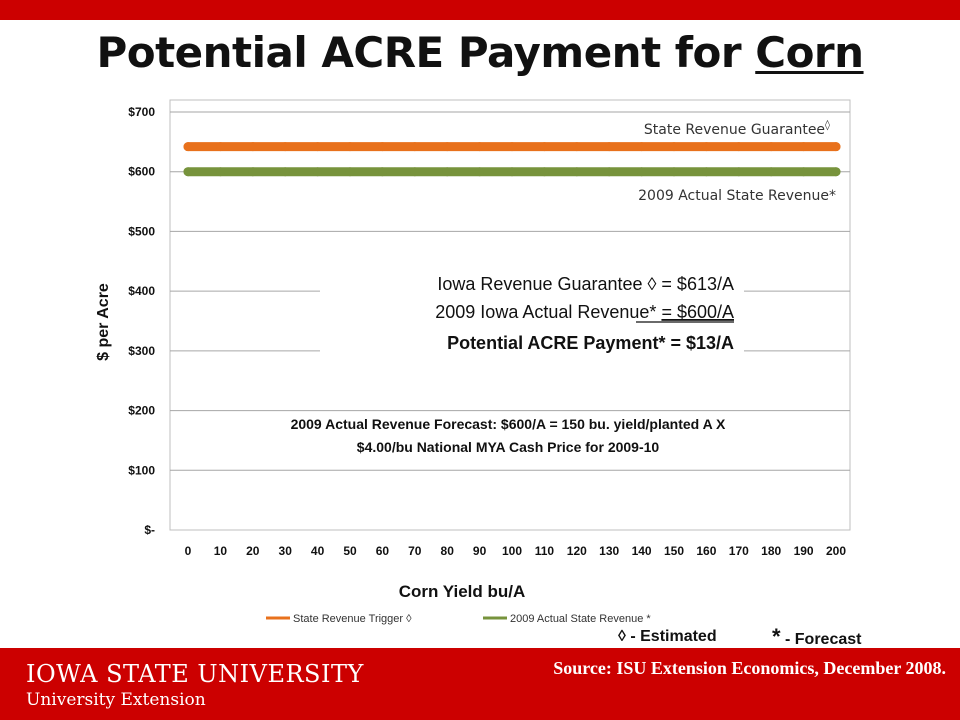 The image size is (960, 720). Describe the element at coordinates (141, 321) in the screenshot. I see `y-axis-ticks: $- $100 $200 $300 $400 $500 $600 $700` at that location.